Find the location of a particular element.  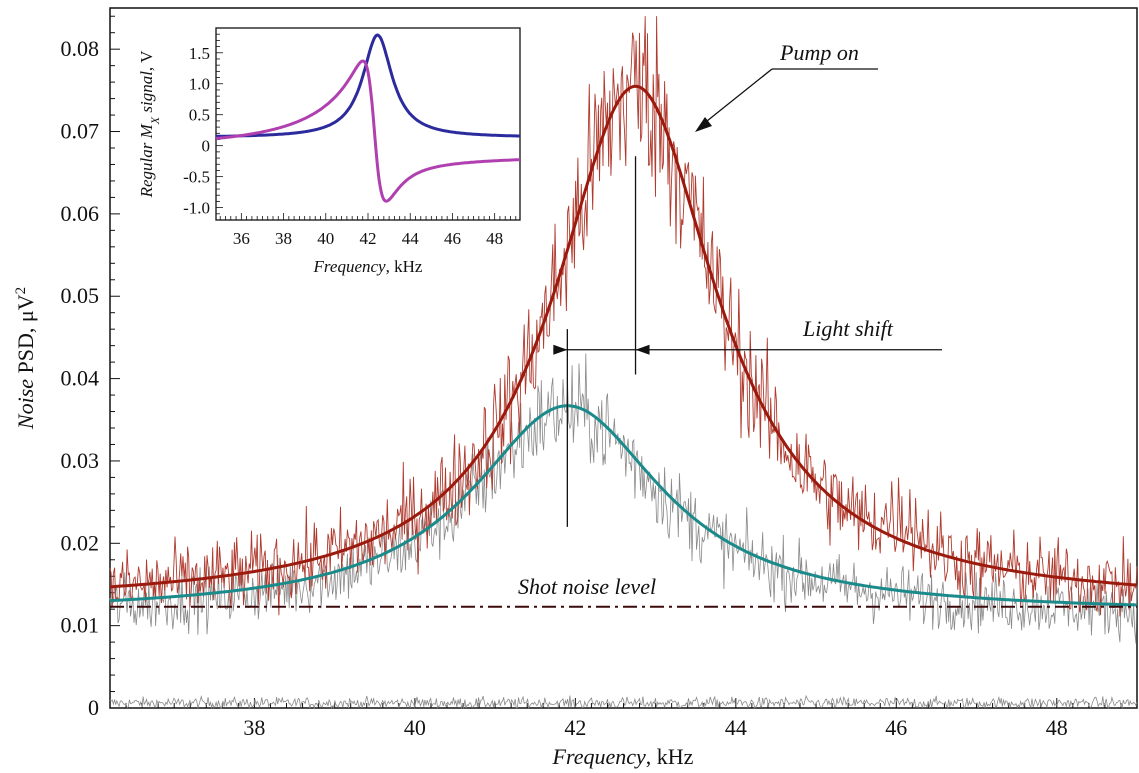

y-axis-label: Noise PSD, μV2 is located at coordinates (25, 358).